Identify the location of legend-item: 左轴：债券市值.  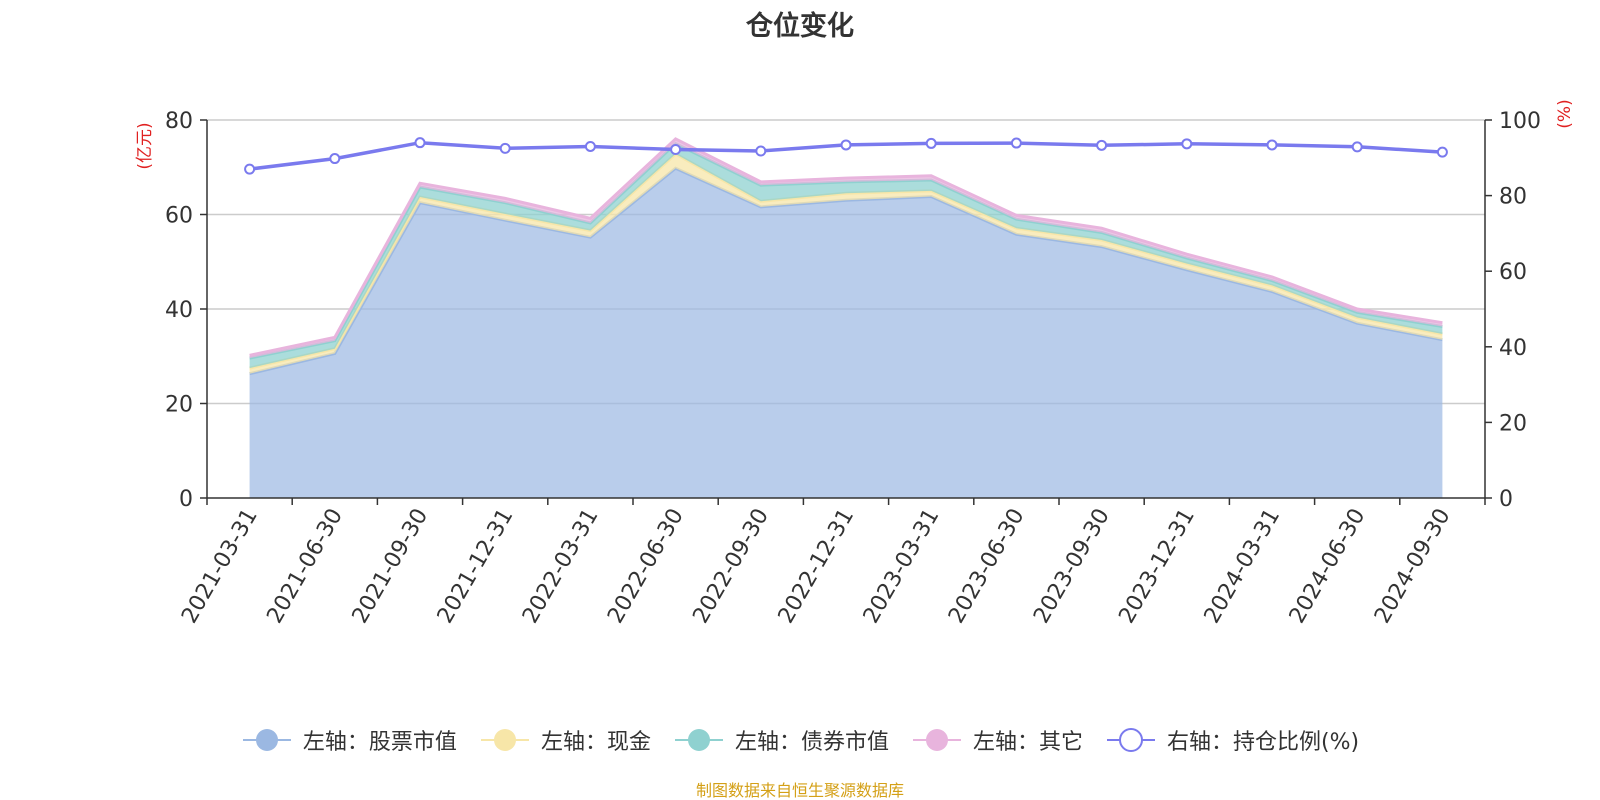
(781, 740).